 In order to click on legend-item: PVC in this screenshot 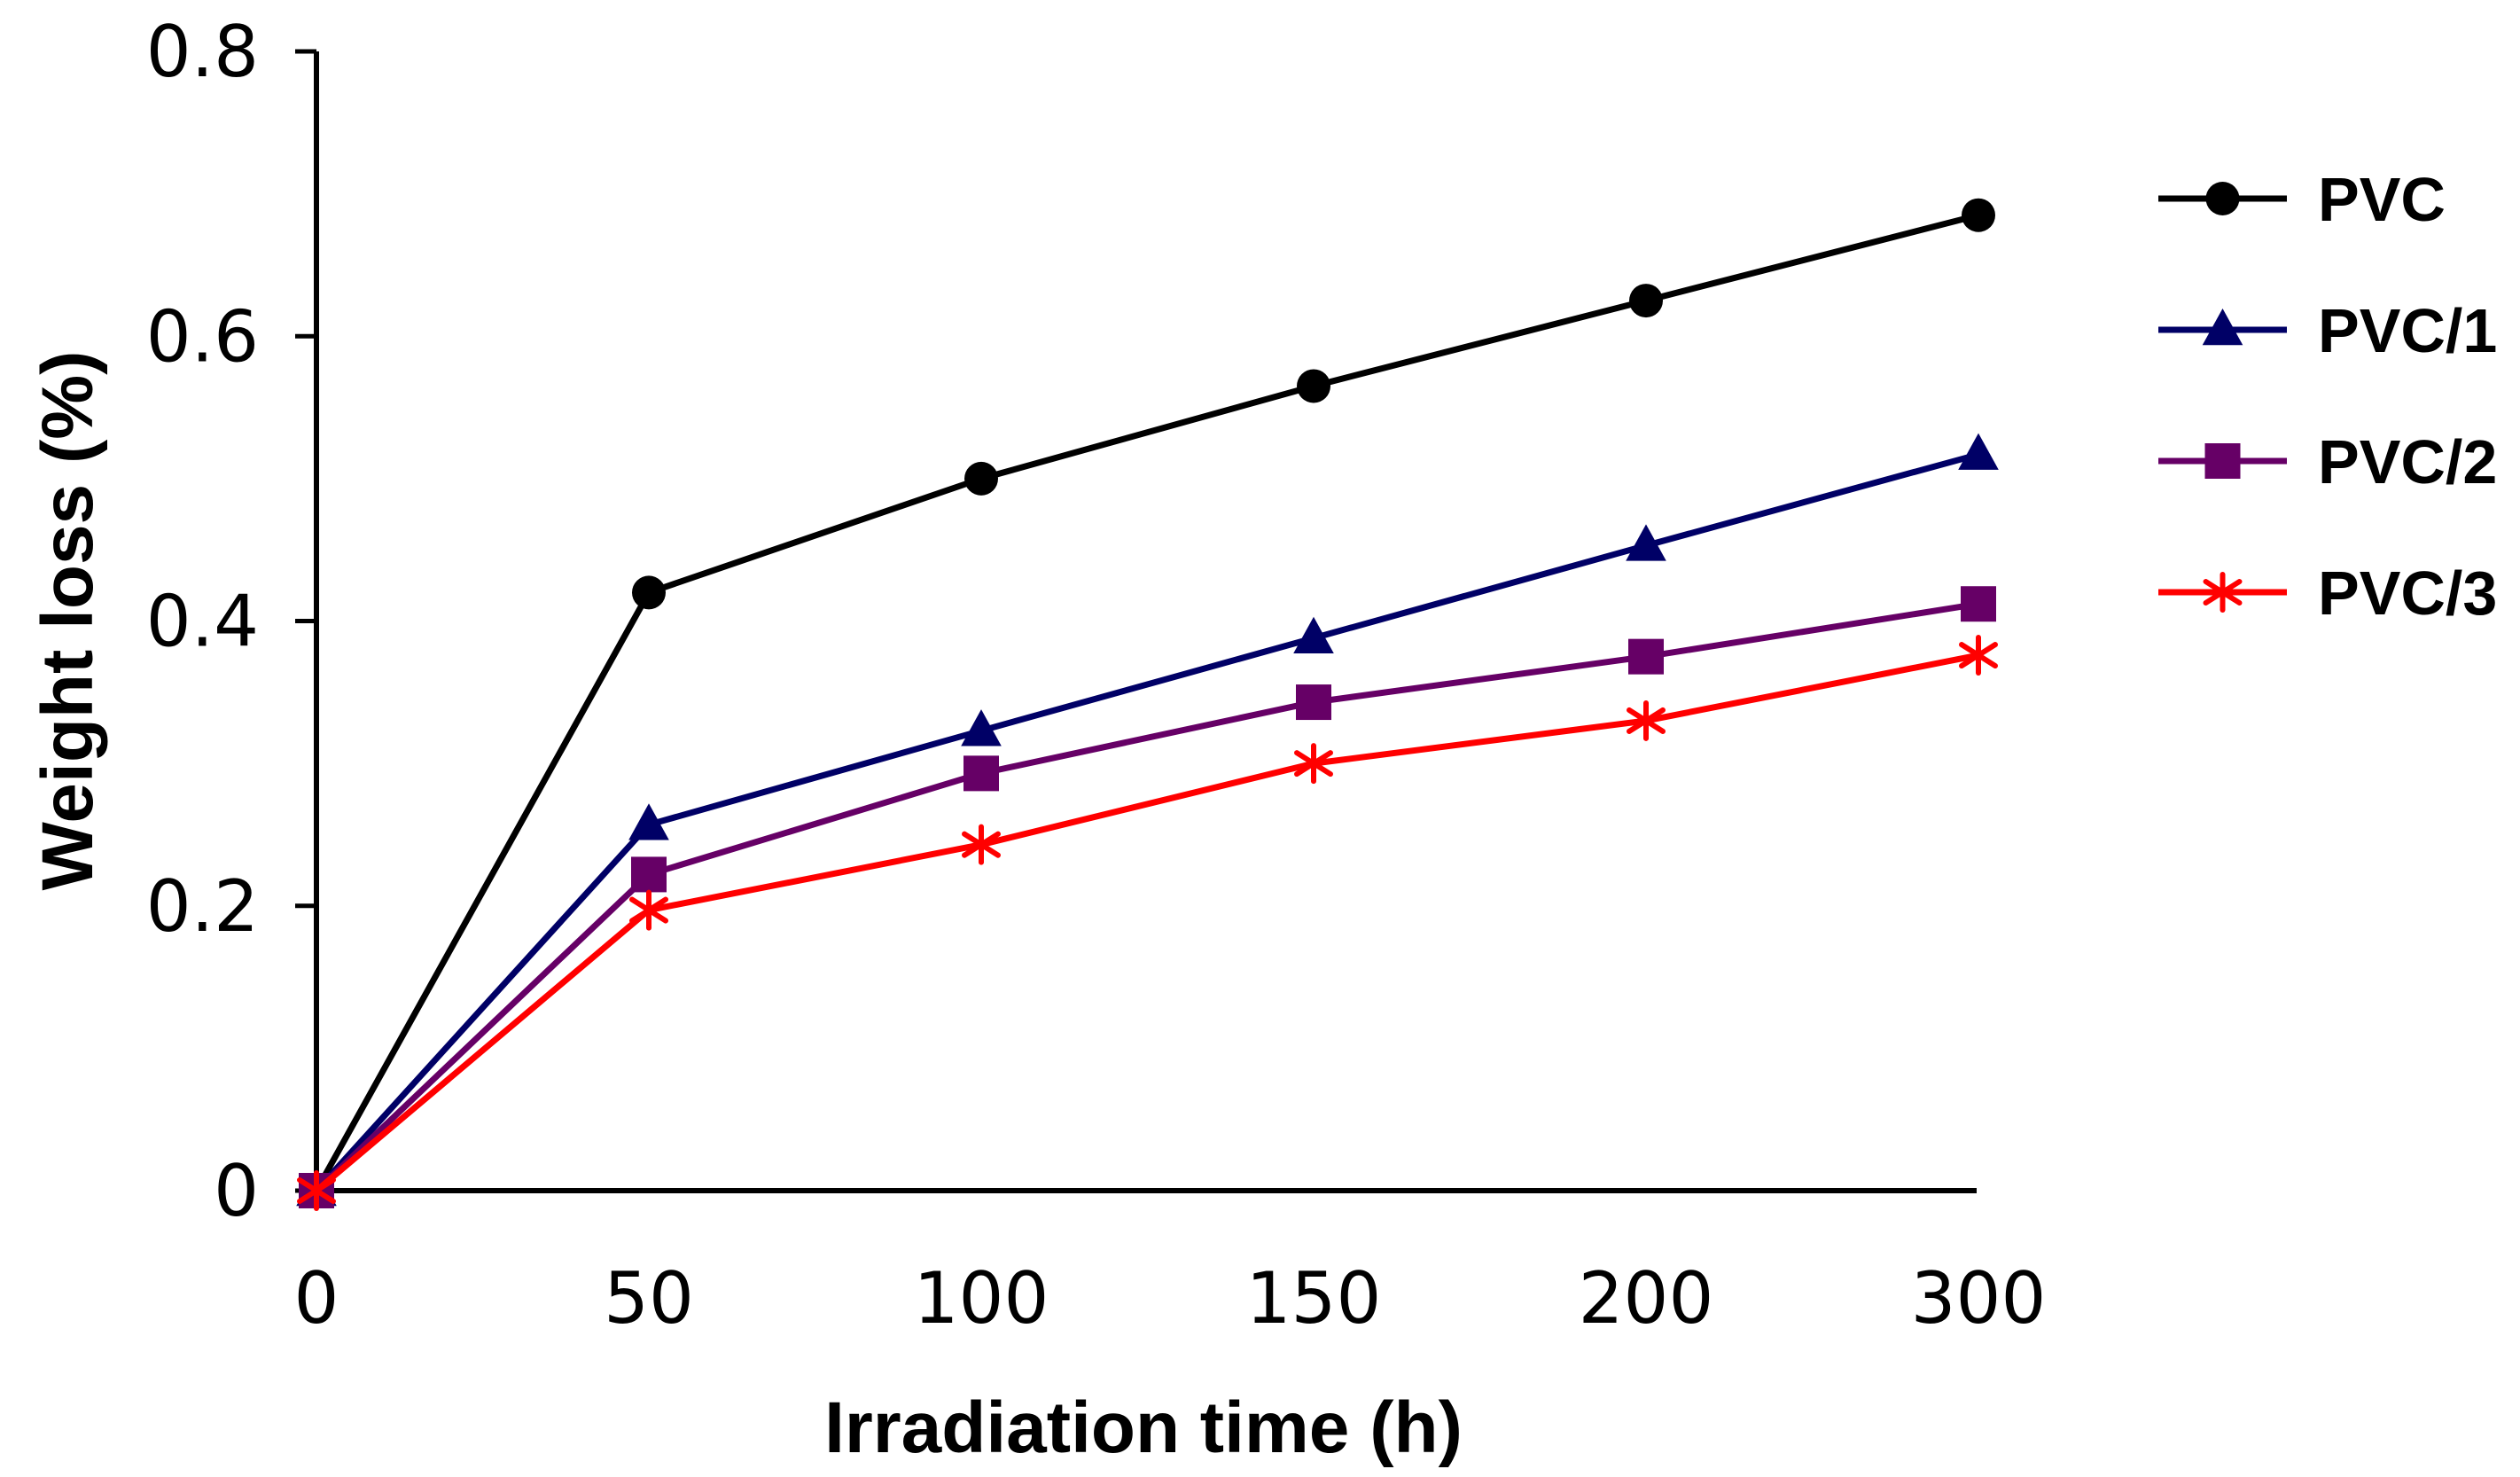, I will do `click(2302, 199)`.